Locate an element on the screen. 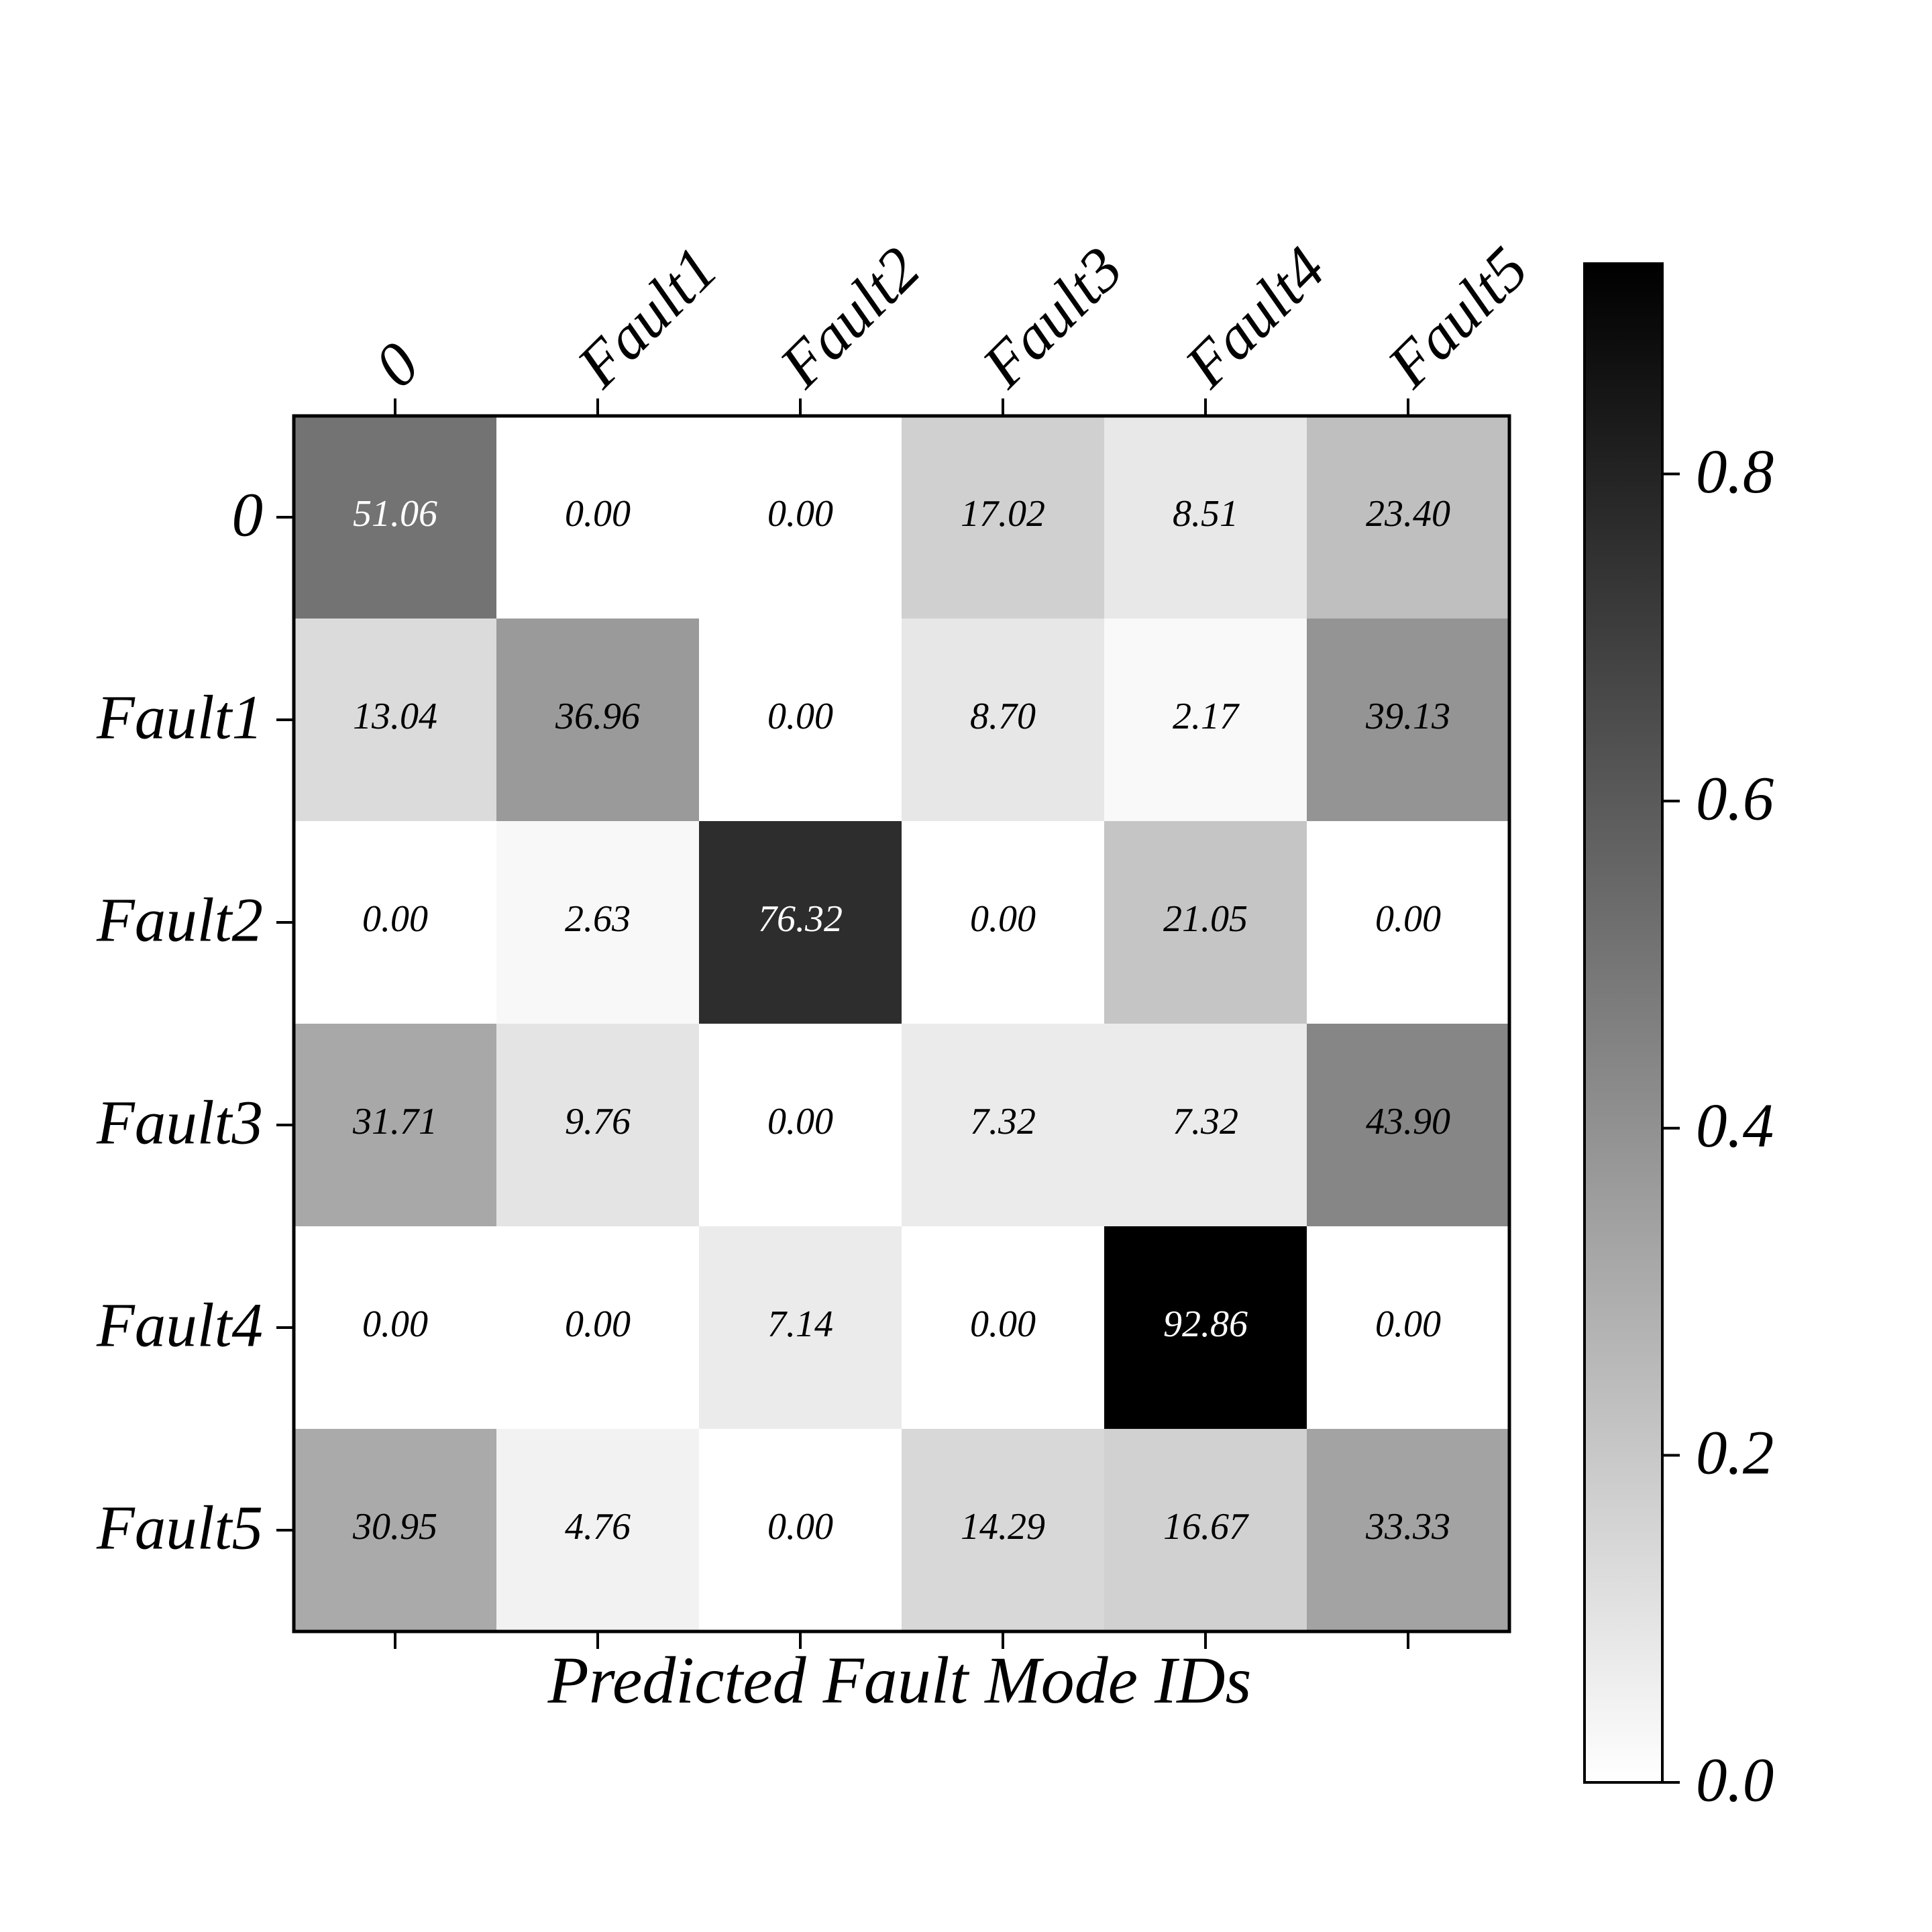  cell-label: 33.33 is located at coordinates (1407, 1527).